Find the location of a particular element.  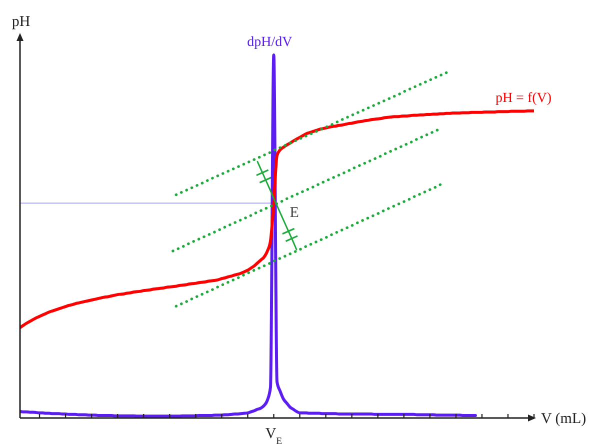

annotation: E is located at coordinates (294, 213).